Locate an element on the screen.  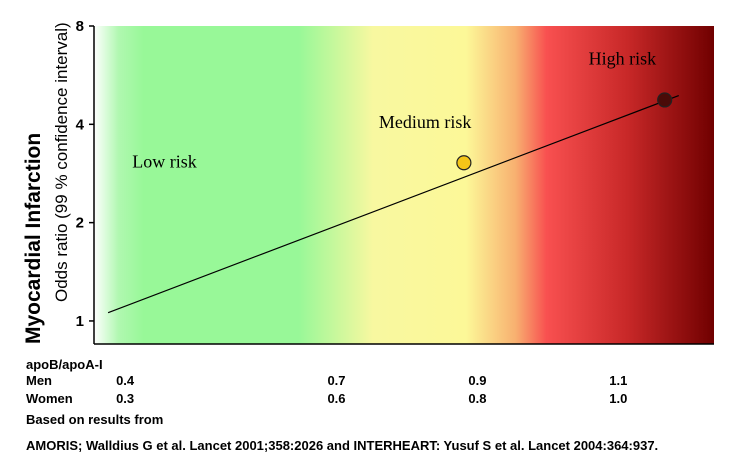
zone-label: High risk is located at coordinates (623, 58).